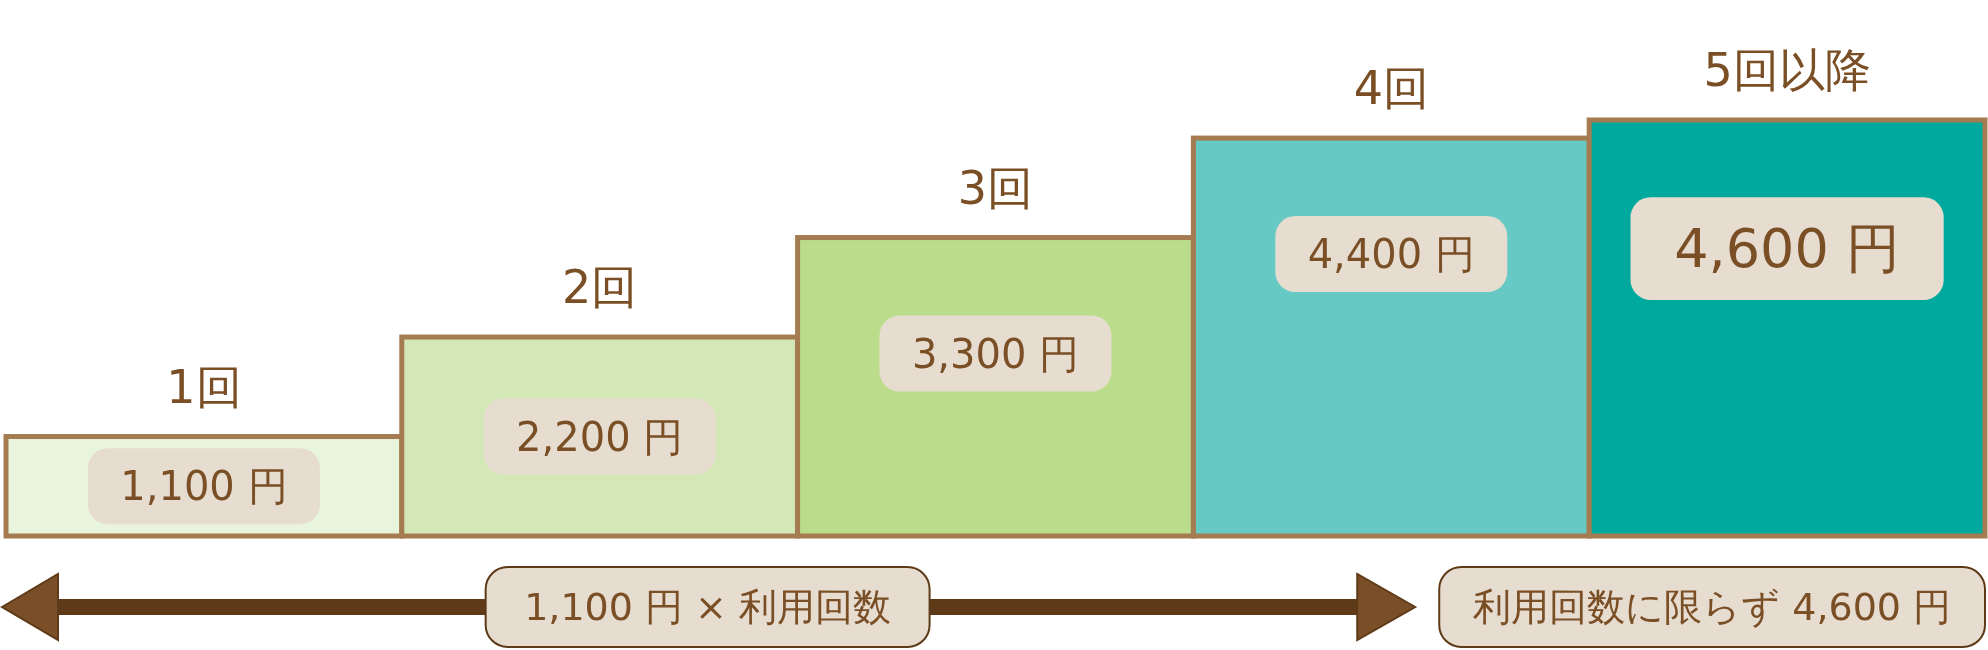  What do you see at coordinates (995, 353) in the screenshot?
I see `data-label: 3,300 円` at bounding box center [995, 353].